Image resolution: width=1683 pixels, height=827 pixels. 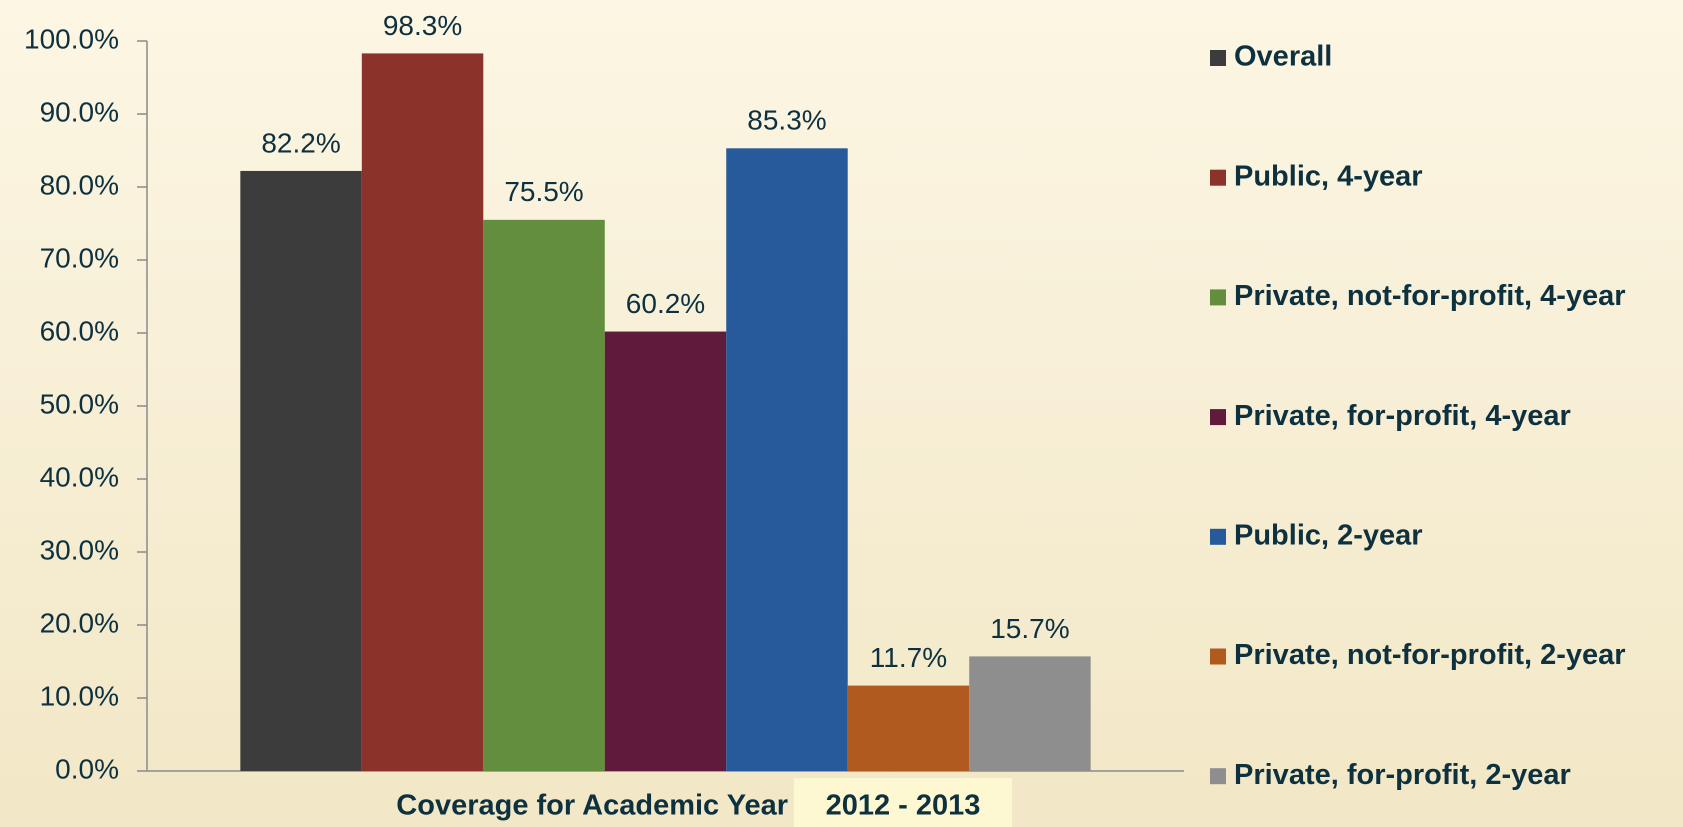 What do you see at coordinates (543, 191) in the screenshot?
I see `value-label: 75.5%` at bounding box center [543, 191].